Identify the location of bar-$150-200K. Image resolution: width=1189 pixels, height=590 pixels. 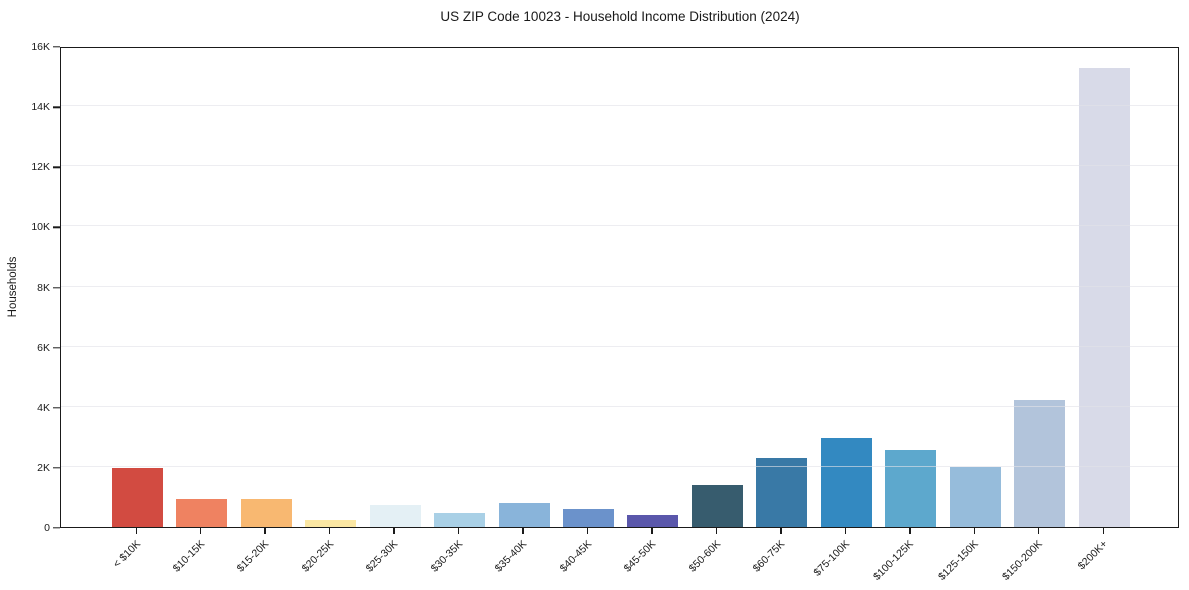
(1040, 463).